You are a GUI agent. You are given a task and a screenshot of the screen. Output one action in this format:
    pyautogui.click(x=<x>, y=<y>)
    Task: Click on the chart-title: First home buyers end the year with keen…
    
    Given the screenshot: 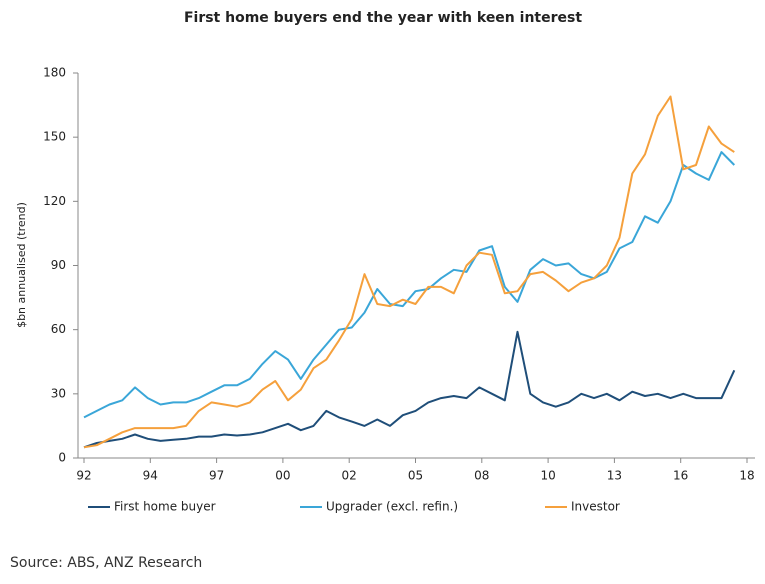 What is the action you would take?
    pyautogui.click(x=383, y=18)
    